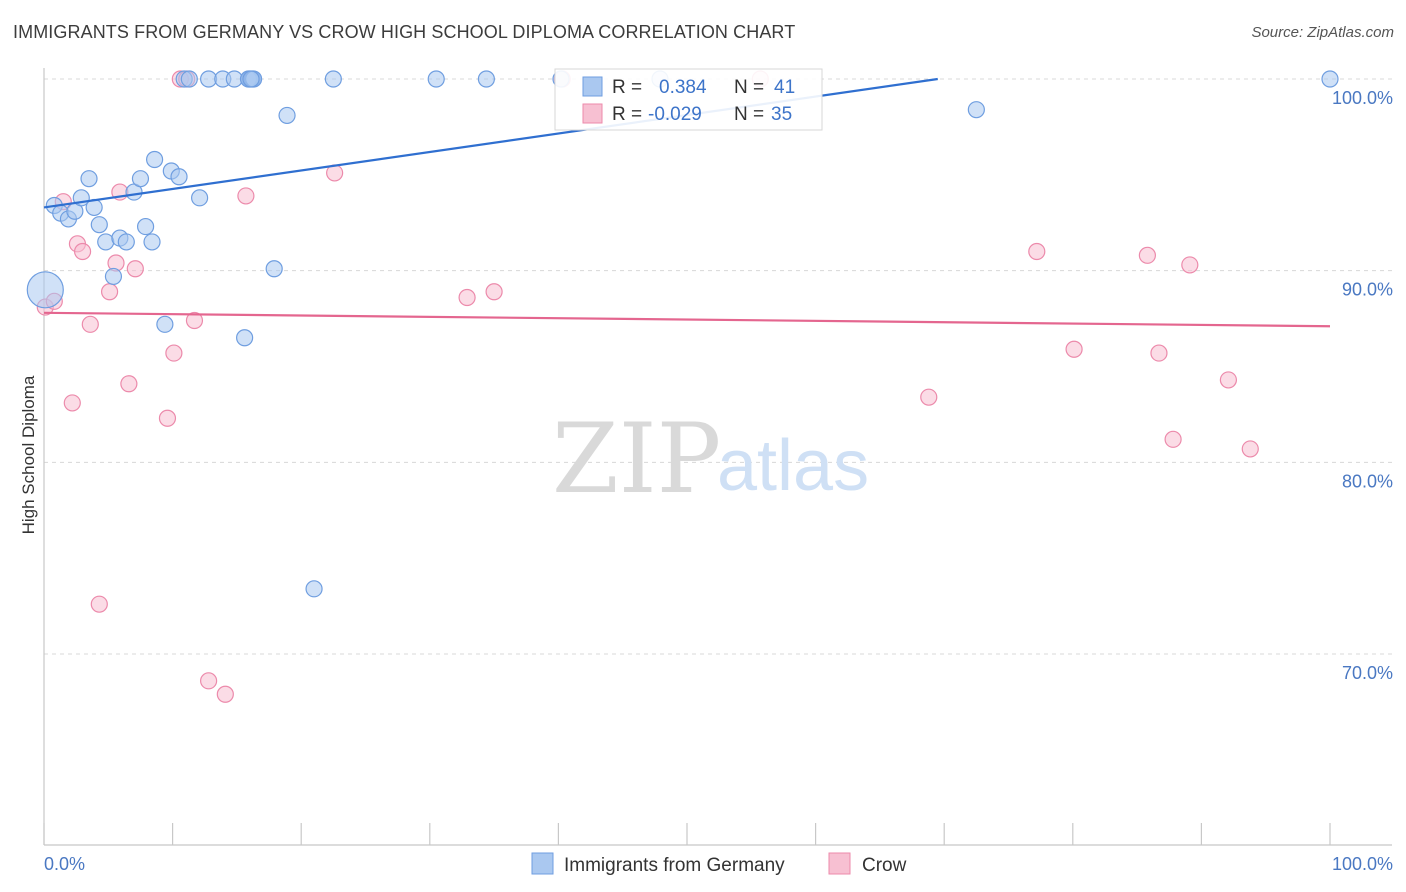  Describe the element at coordinates (687, 319) in the screenshot. I see `crow-trend-line` at that location.